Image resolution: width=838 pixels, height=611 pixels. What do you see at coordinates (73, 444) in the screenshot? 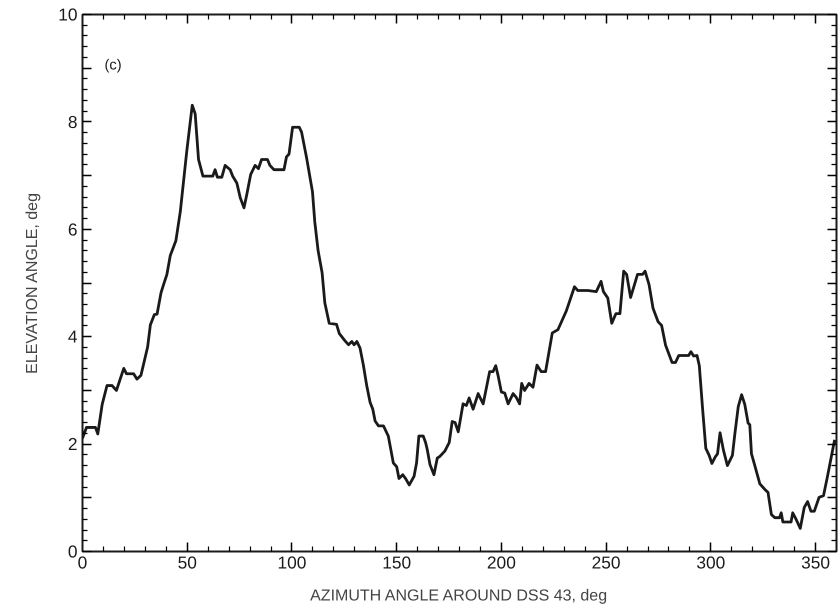
I see `y-tick-label: 2` at bounding box center [73, 444].